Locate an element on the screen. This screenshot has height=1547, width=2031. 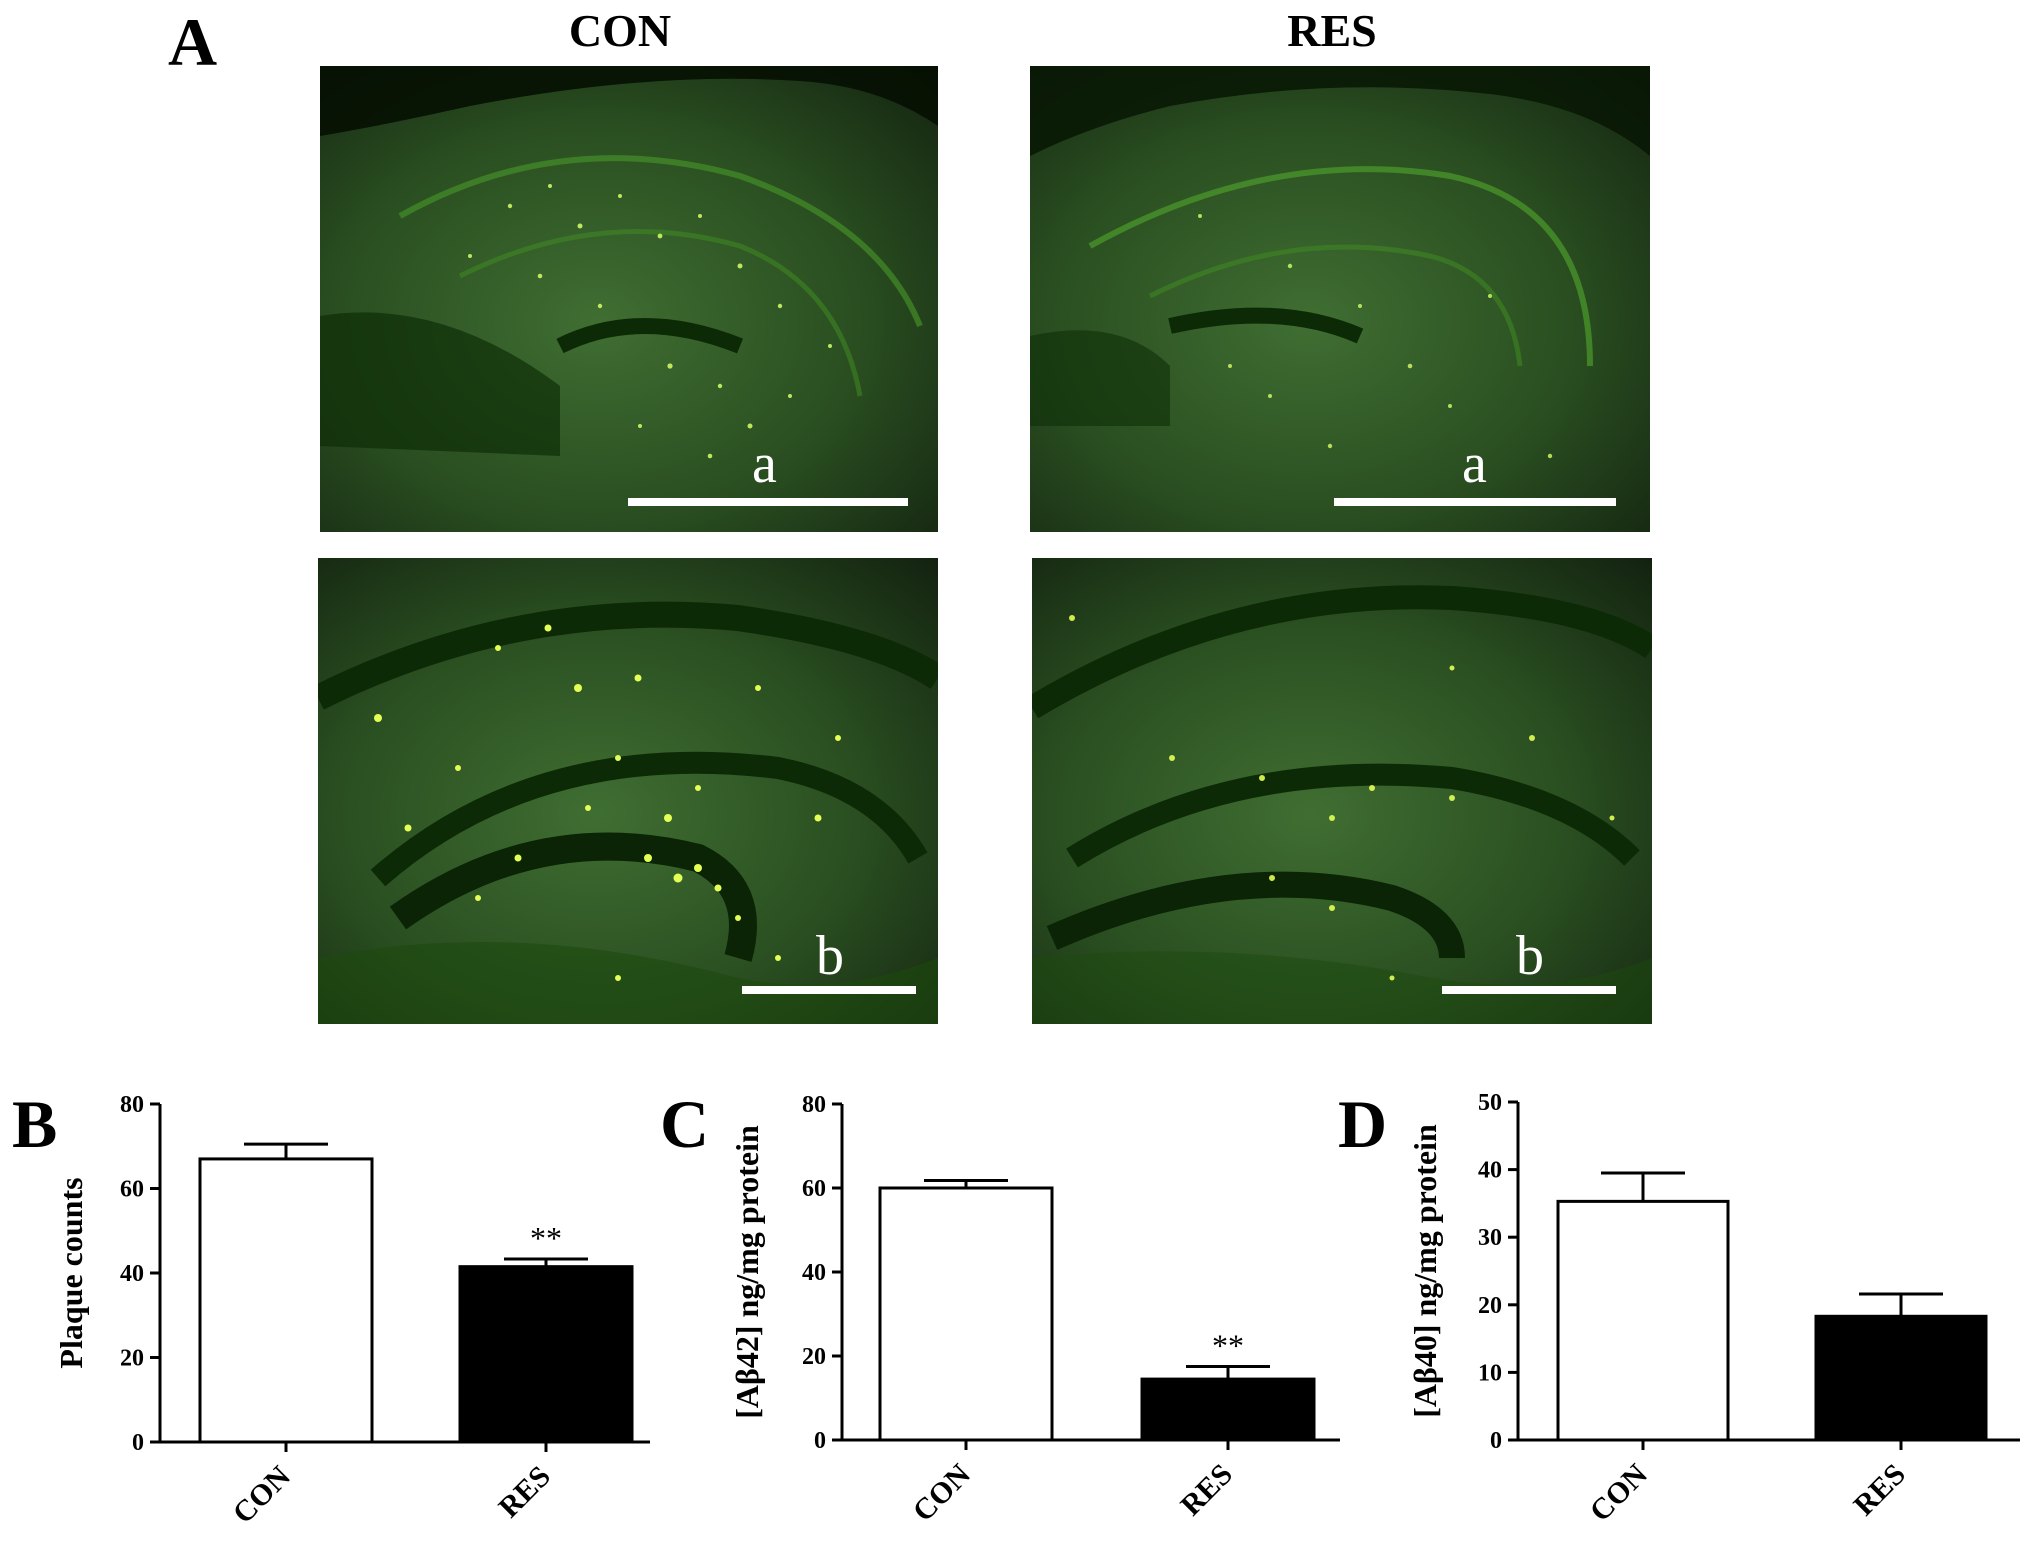
panel-letter-b: B is located at coordinates (35, 1124).